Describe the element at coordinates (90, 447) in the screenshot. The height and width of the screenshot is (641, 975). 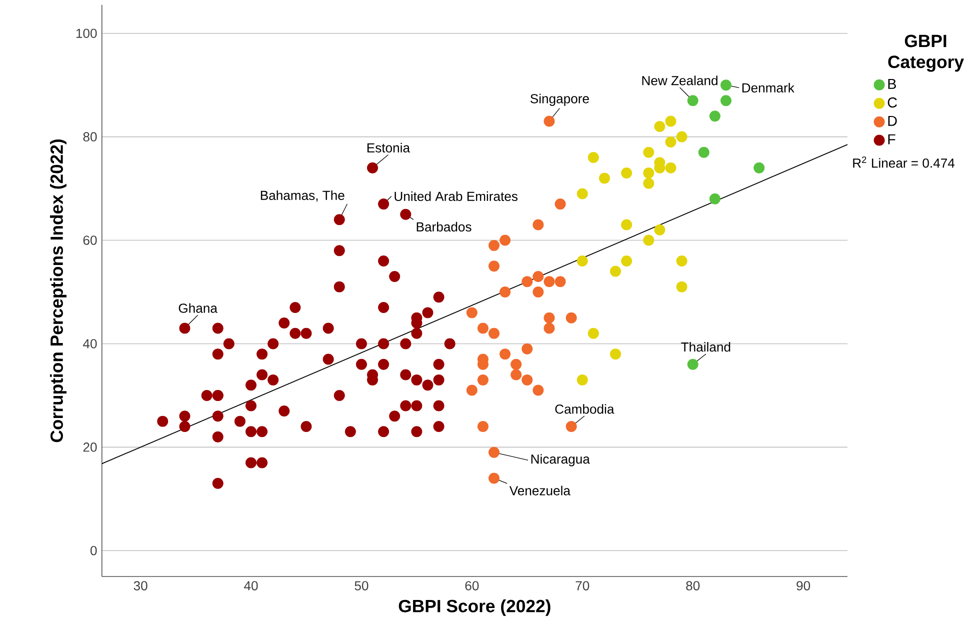
I see `y-tick-label: 20` at that location.